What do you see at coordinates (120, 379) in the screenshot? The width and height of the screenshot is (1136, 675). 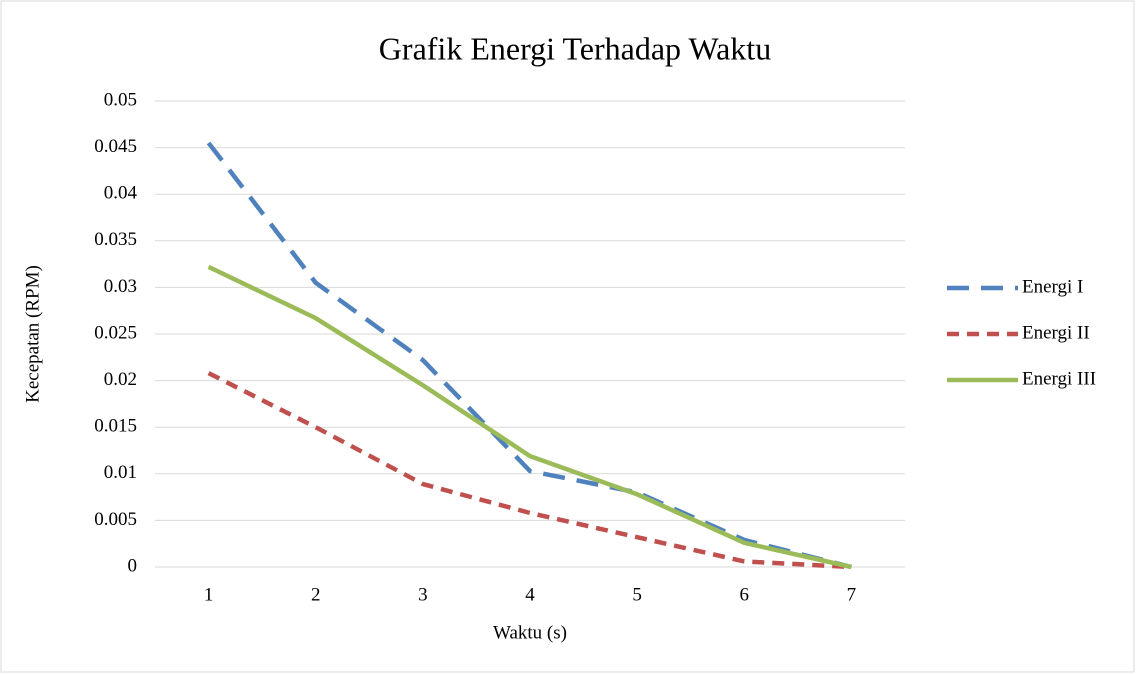 I see `y-tick-label: 0.02` at bounding box center [120, 379].